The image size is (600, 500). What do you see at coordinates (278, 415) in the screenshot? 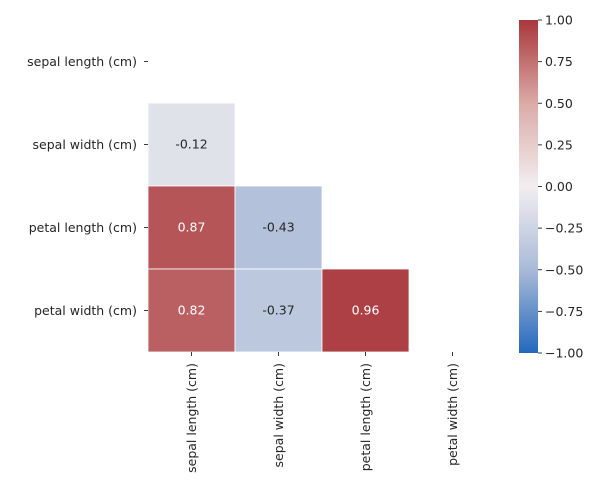
I see `column-tick-label: sepal width (cm)` at bounding box center [278, 415].